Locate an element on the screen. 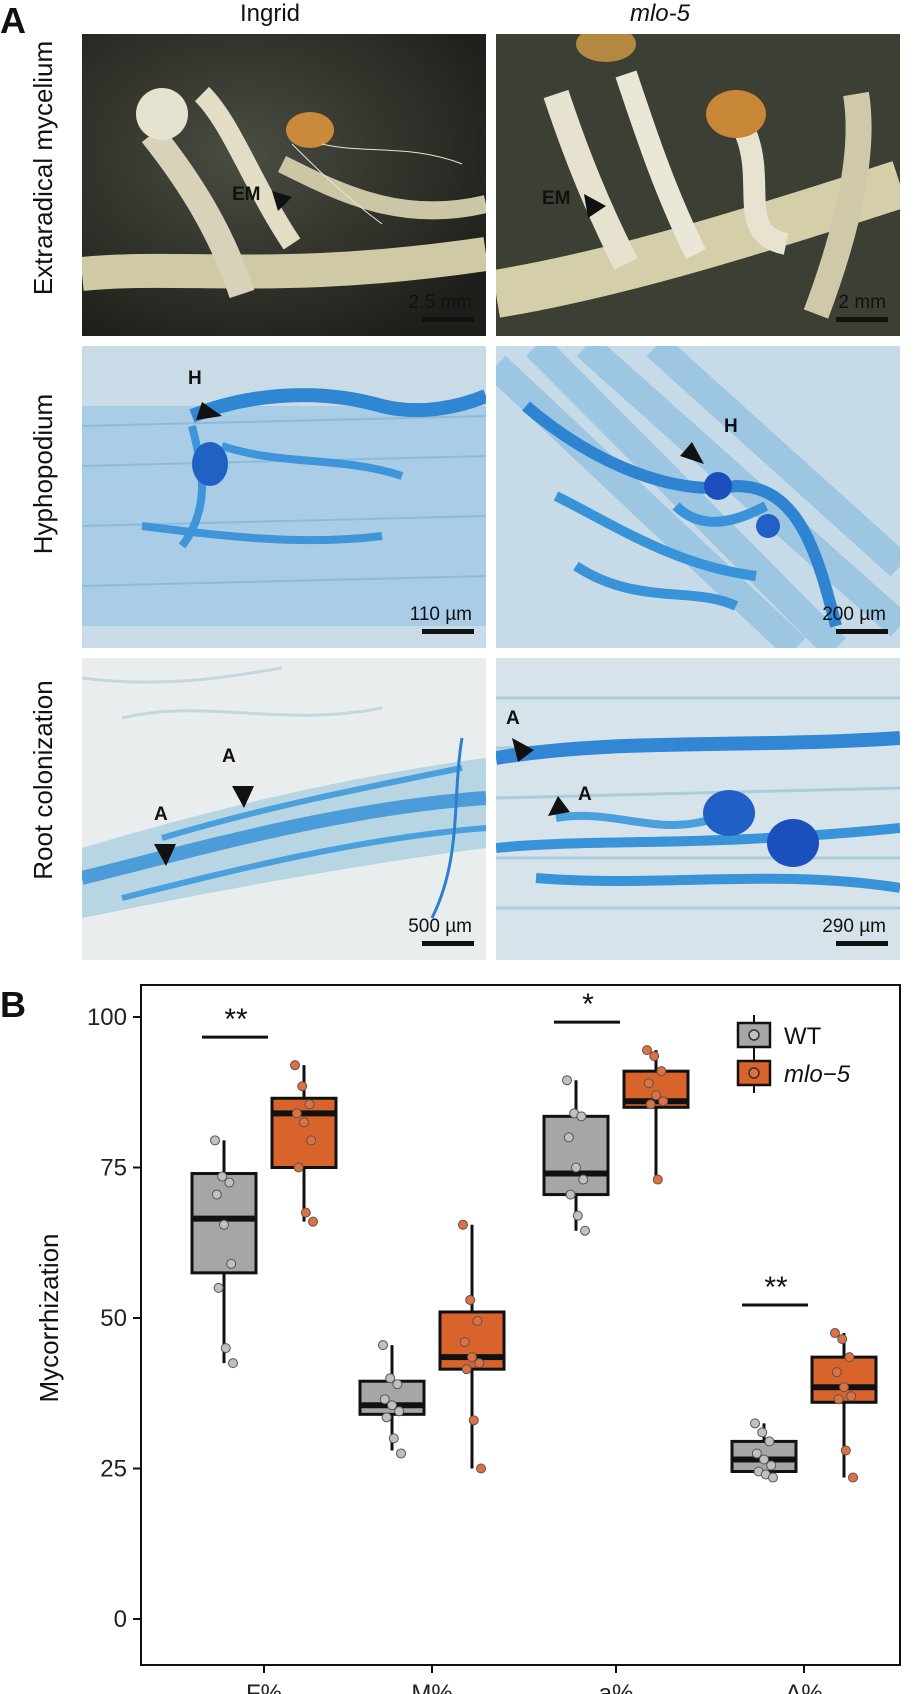 Image resolution: width=919 pixels, height=1694 pixels. legend-point is located at coordinates (754, 1035).